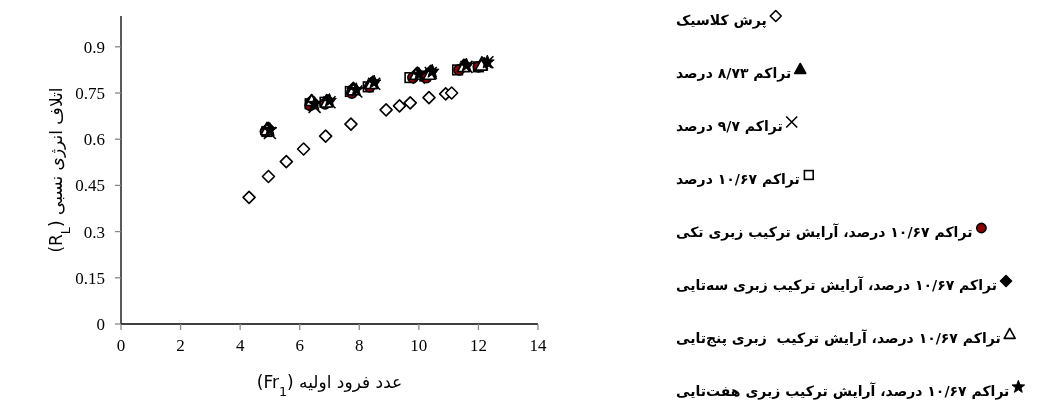 Image resolution: width=1063 pixels, height=405 pixels. What do you see at coordinates (94, 140) in the screenshot?
I see `y-tick-label: 0.6` at bounding box center [94, 140].